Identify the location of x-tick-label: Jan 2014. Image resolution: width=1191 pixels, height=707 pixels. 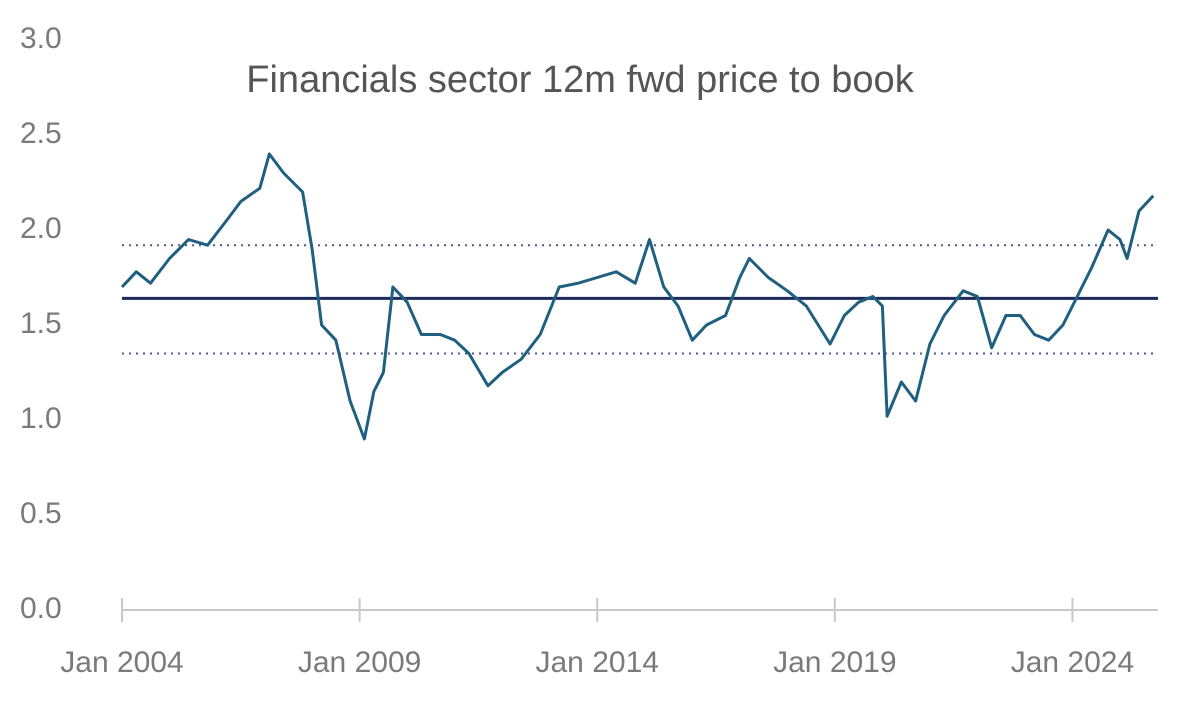
(597, 662).